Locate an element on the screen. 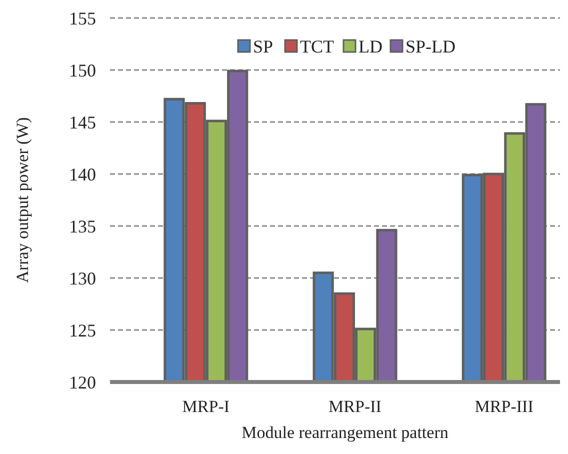  y-tick-label: 130 is located at coordinates (82, 278).